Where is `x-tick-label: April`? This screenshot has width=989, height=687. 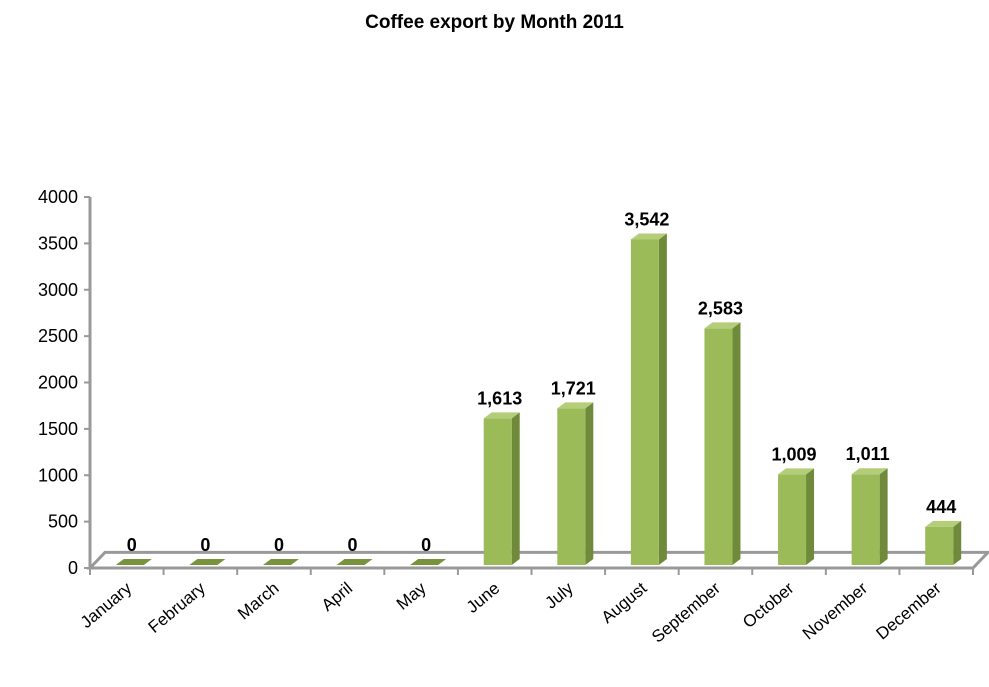 x-tick-label: April is located at coordinates (337, 597).